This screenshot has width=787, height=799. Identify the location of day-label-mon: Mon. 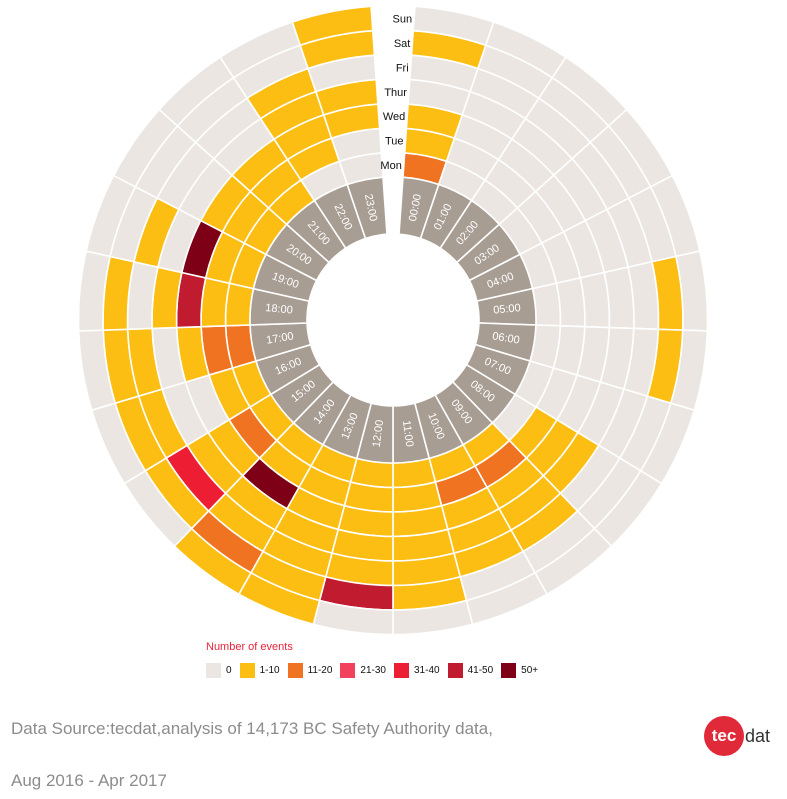
(390, 166).